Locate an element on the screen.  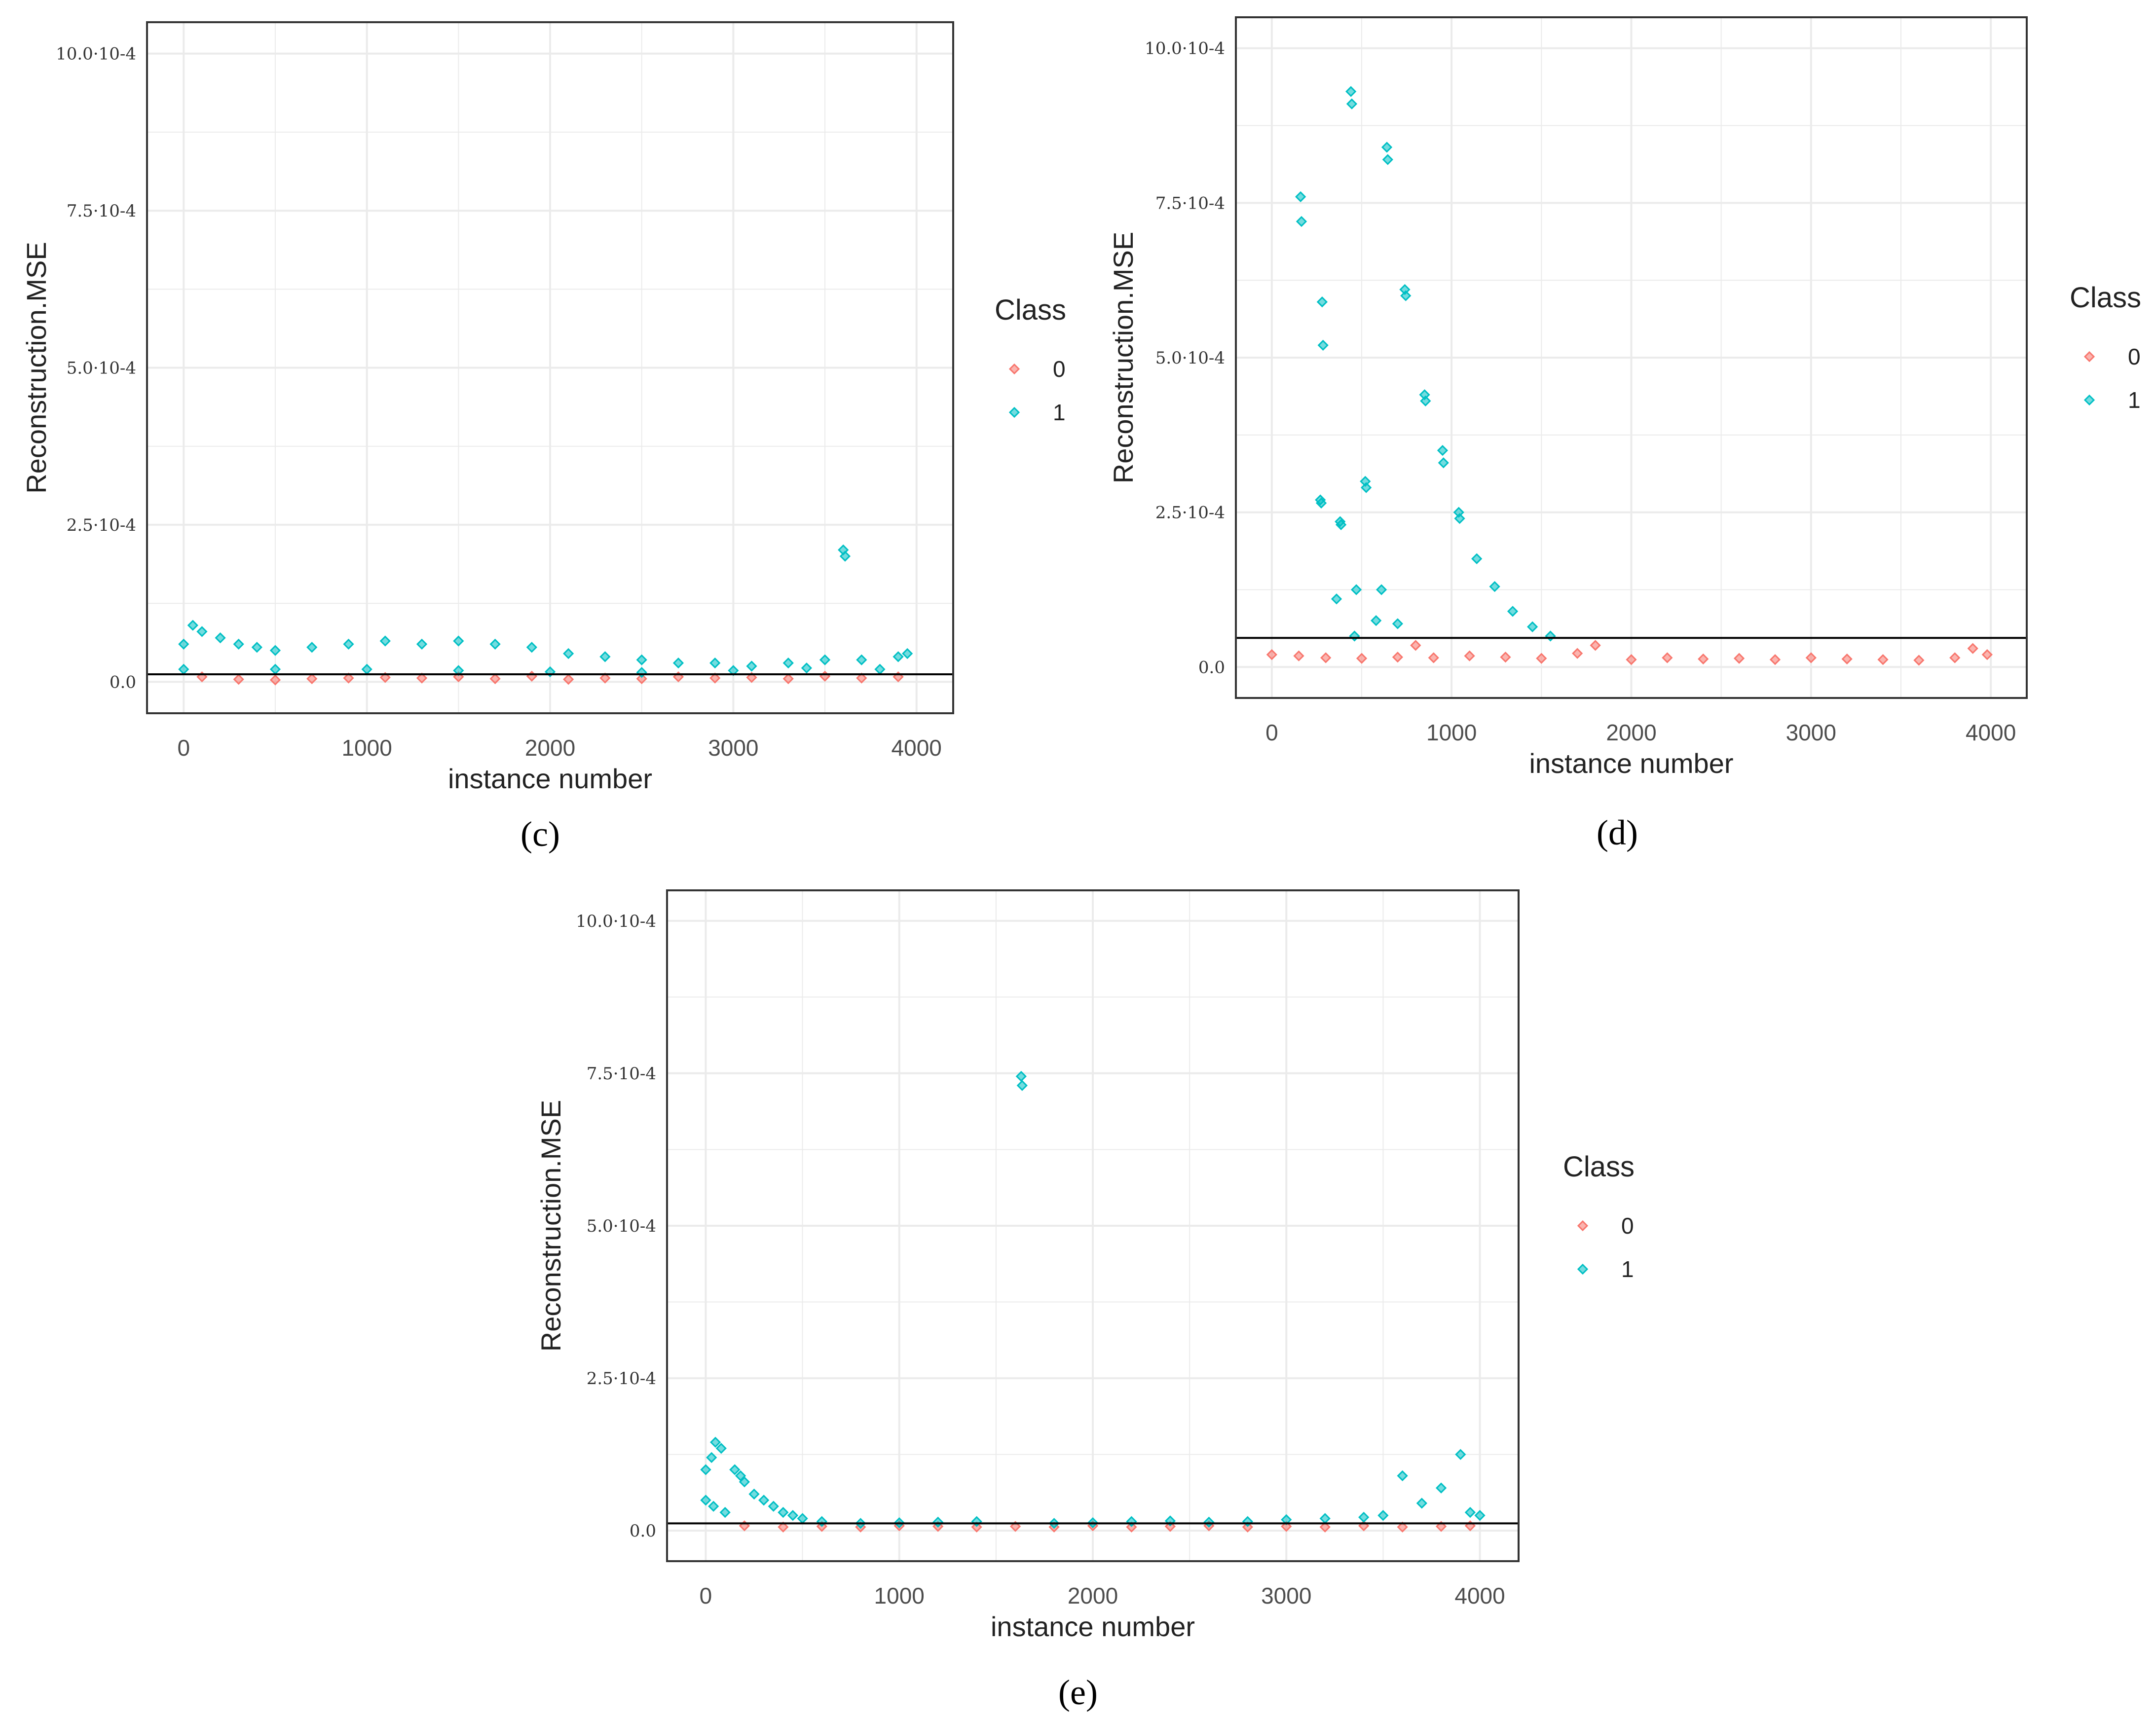
panel-d-x-tick-3: 3000 is located at coordinates (1811, 733).